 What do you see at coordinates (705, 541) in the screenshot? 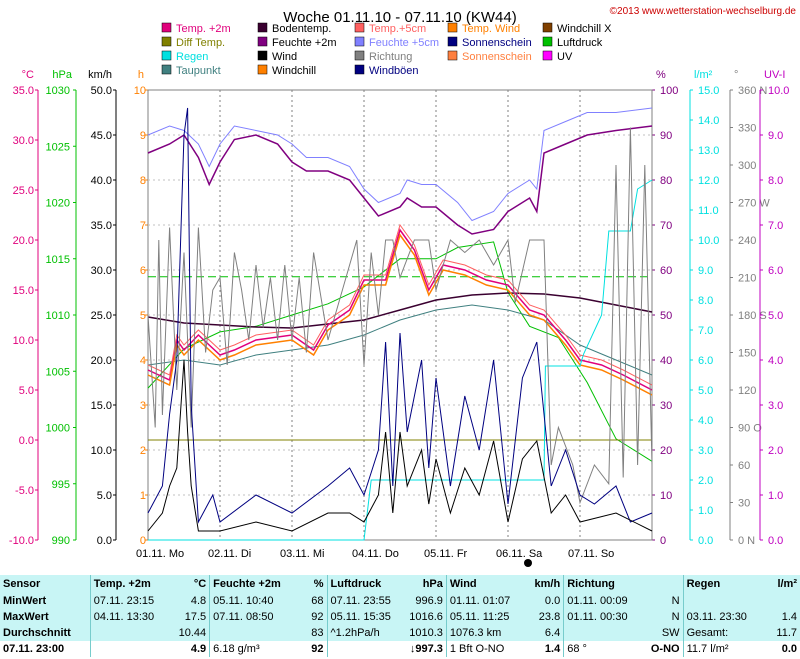
I see `rain-tick-label: 0.0` at bounding box center [705, 541].